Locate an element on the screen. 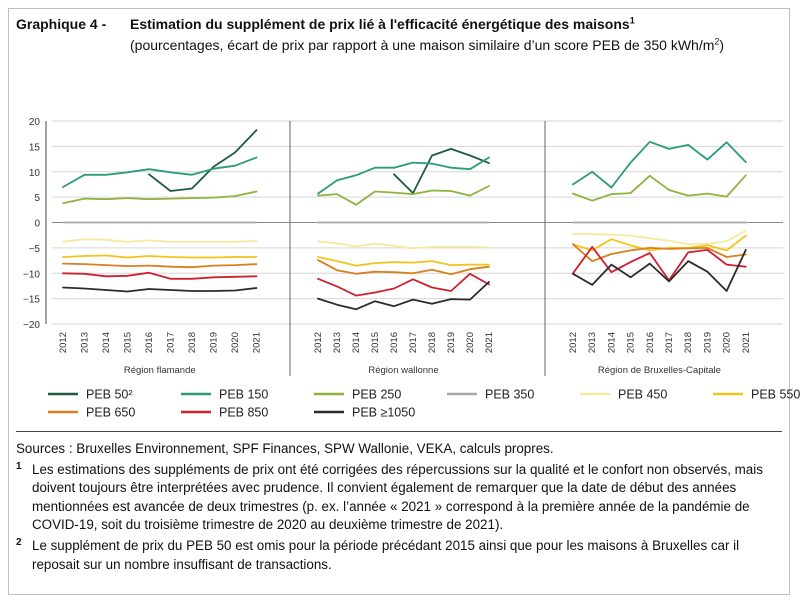 Image resolution: width=800 pixels, height=603 pixels. title-footnote-mark: 1 is located at coordinates (632, 20).